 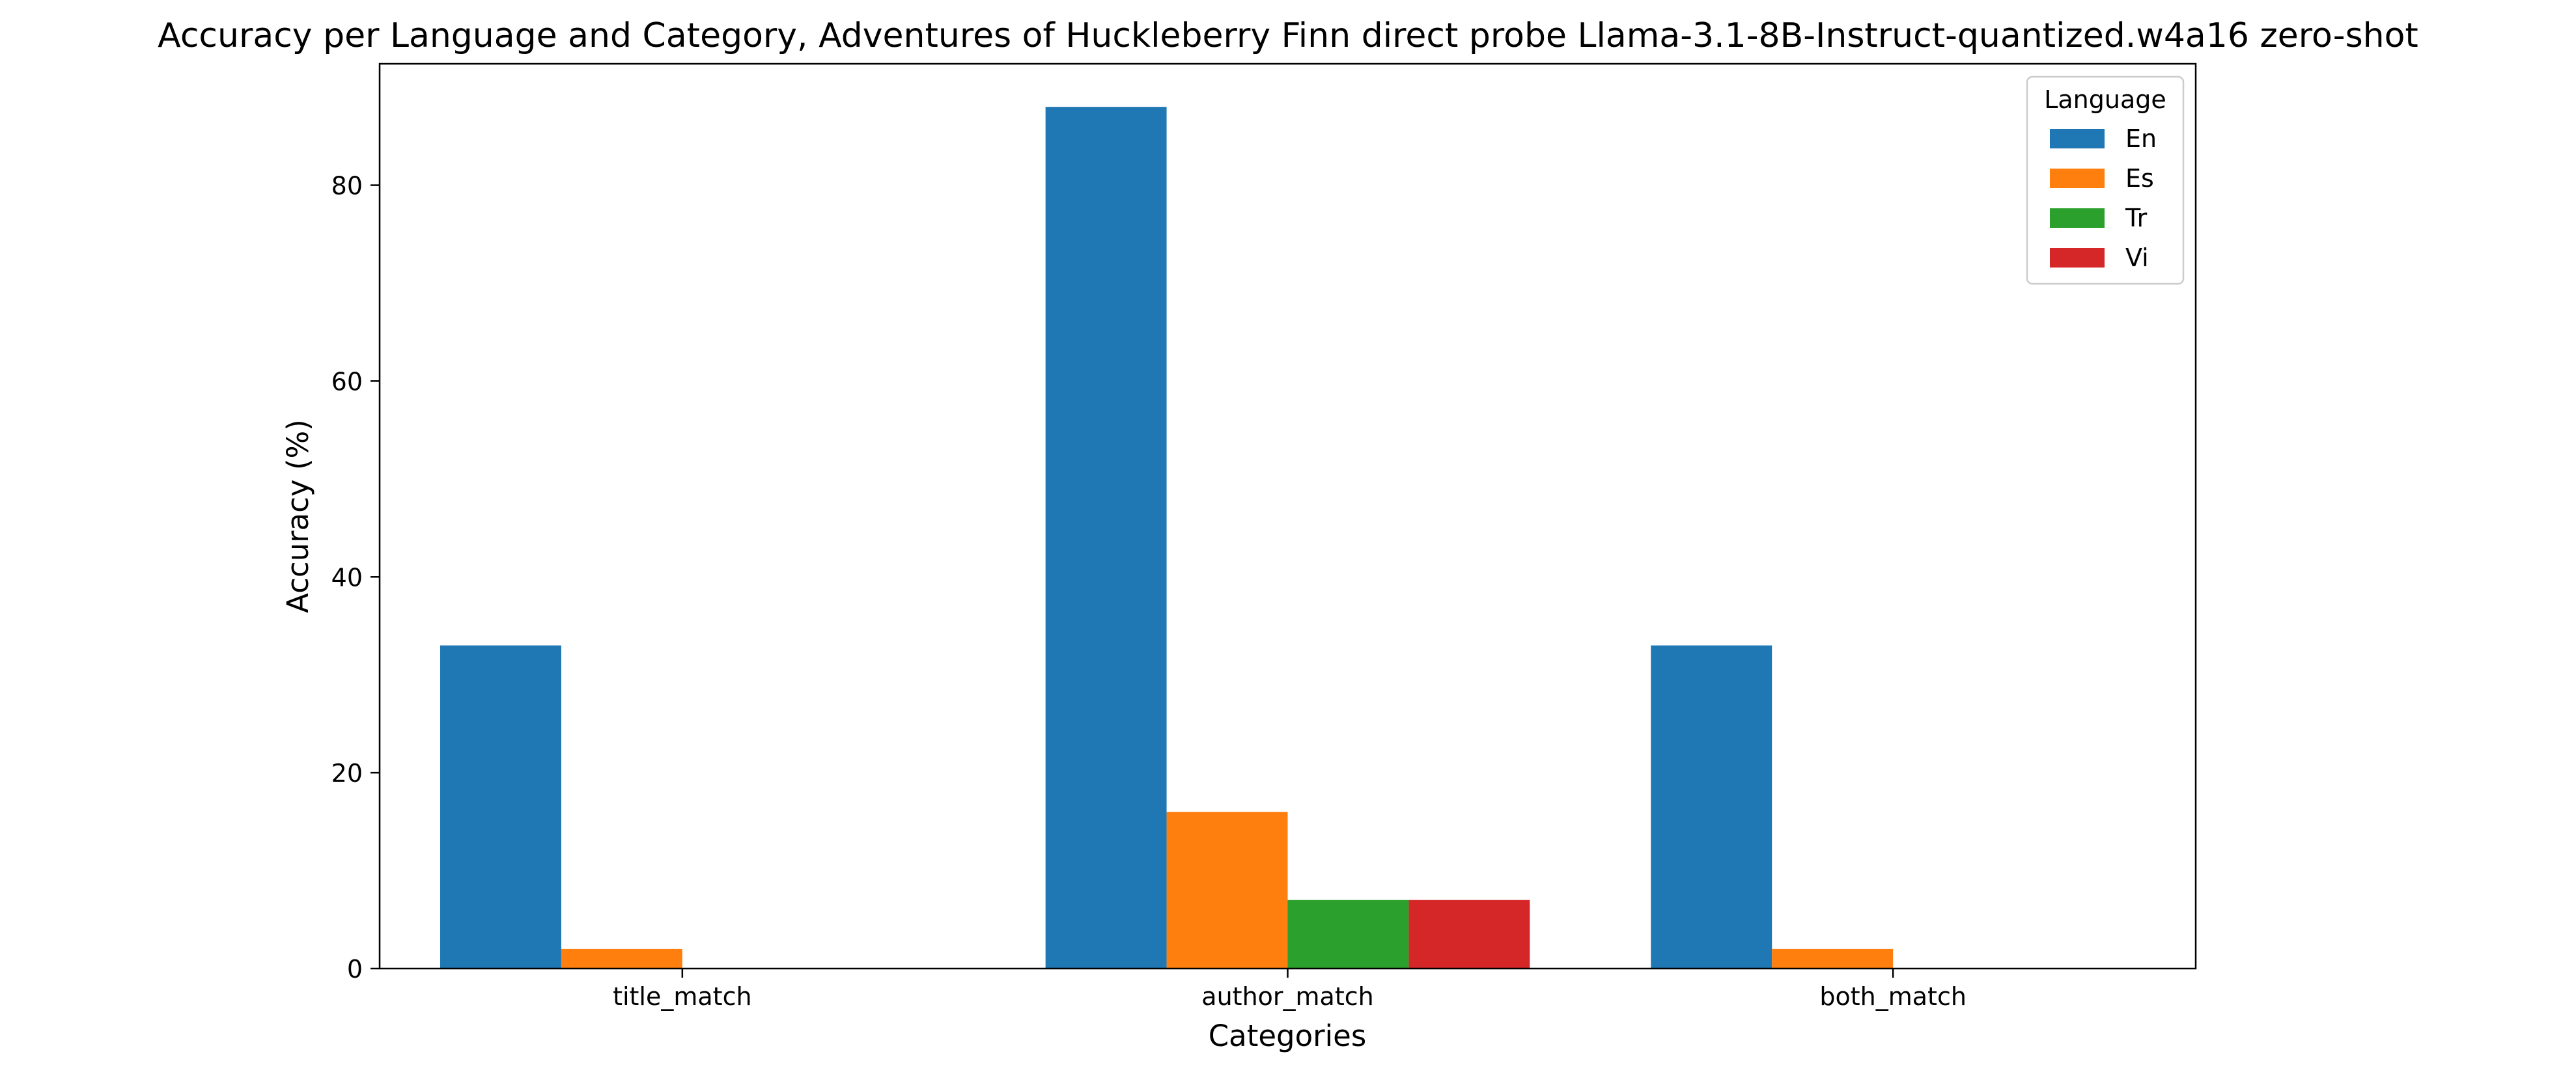 What do you see at coordinates (2137, 218) in the screenshot?
I see `legend-label-tr: Tr` at bounding box center [2137, 218].